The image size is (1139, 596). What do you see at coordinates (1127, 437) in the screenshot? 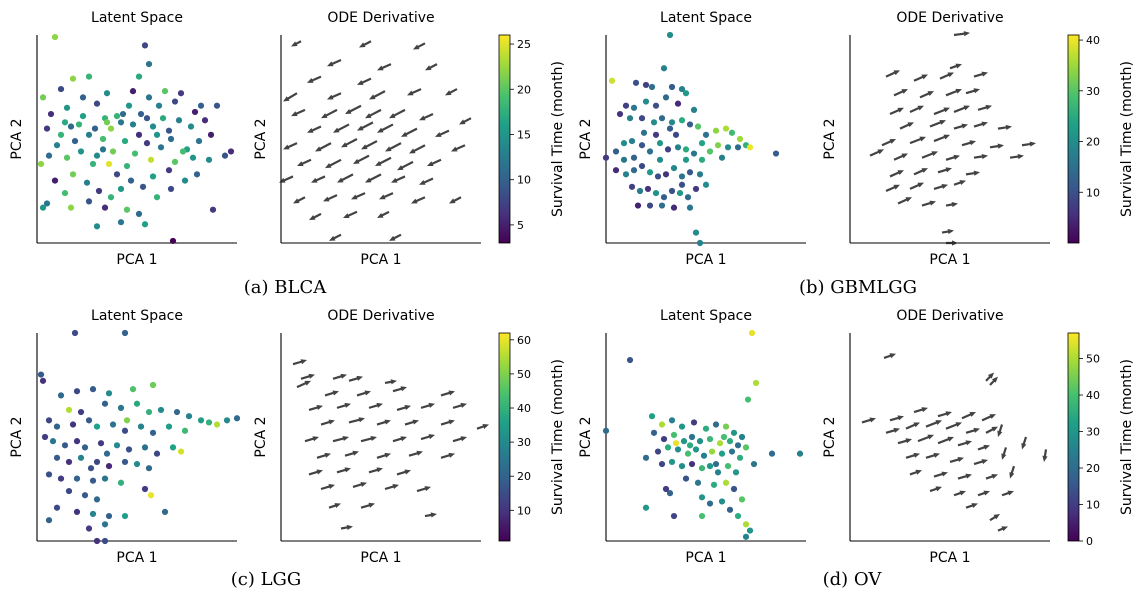
I see `colorbar-label: Survival Time (month)` at bounding box center [1127, 437].